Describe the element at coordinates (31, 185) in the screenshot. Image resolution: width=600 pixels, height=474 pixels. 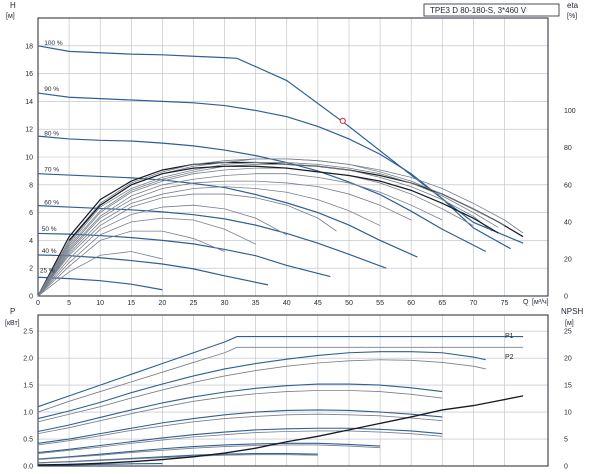
I see `top-left-y-tick-label: 8` at that location.